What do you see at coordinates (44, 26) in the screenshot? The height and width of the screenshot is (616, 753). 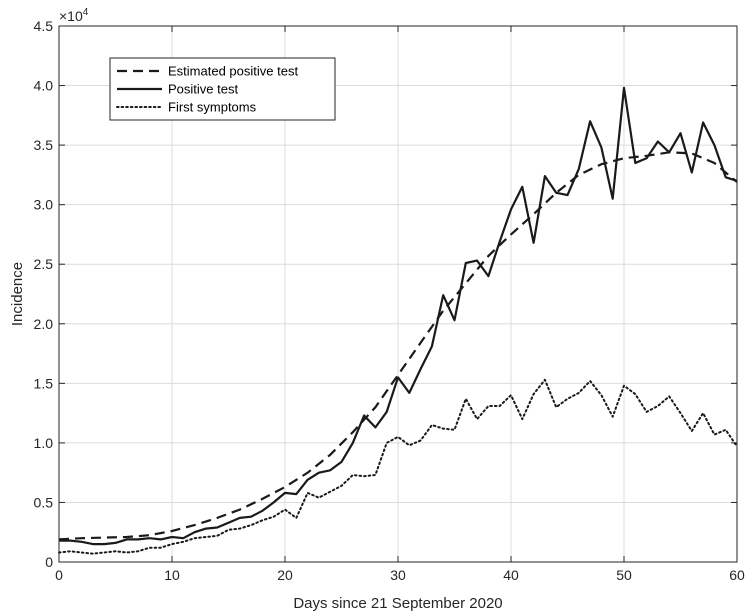 I see `y-tick-label: 4.5` at bounding box center [44, 26].